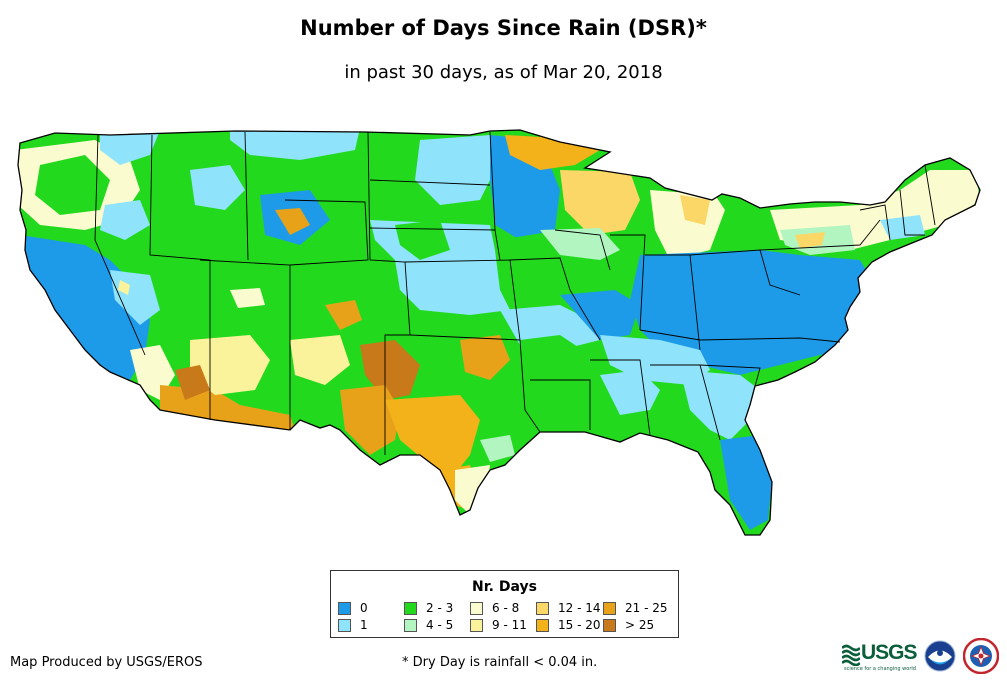  I want to click on legend-item: 4 - 5, so click(428, 625).